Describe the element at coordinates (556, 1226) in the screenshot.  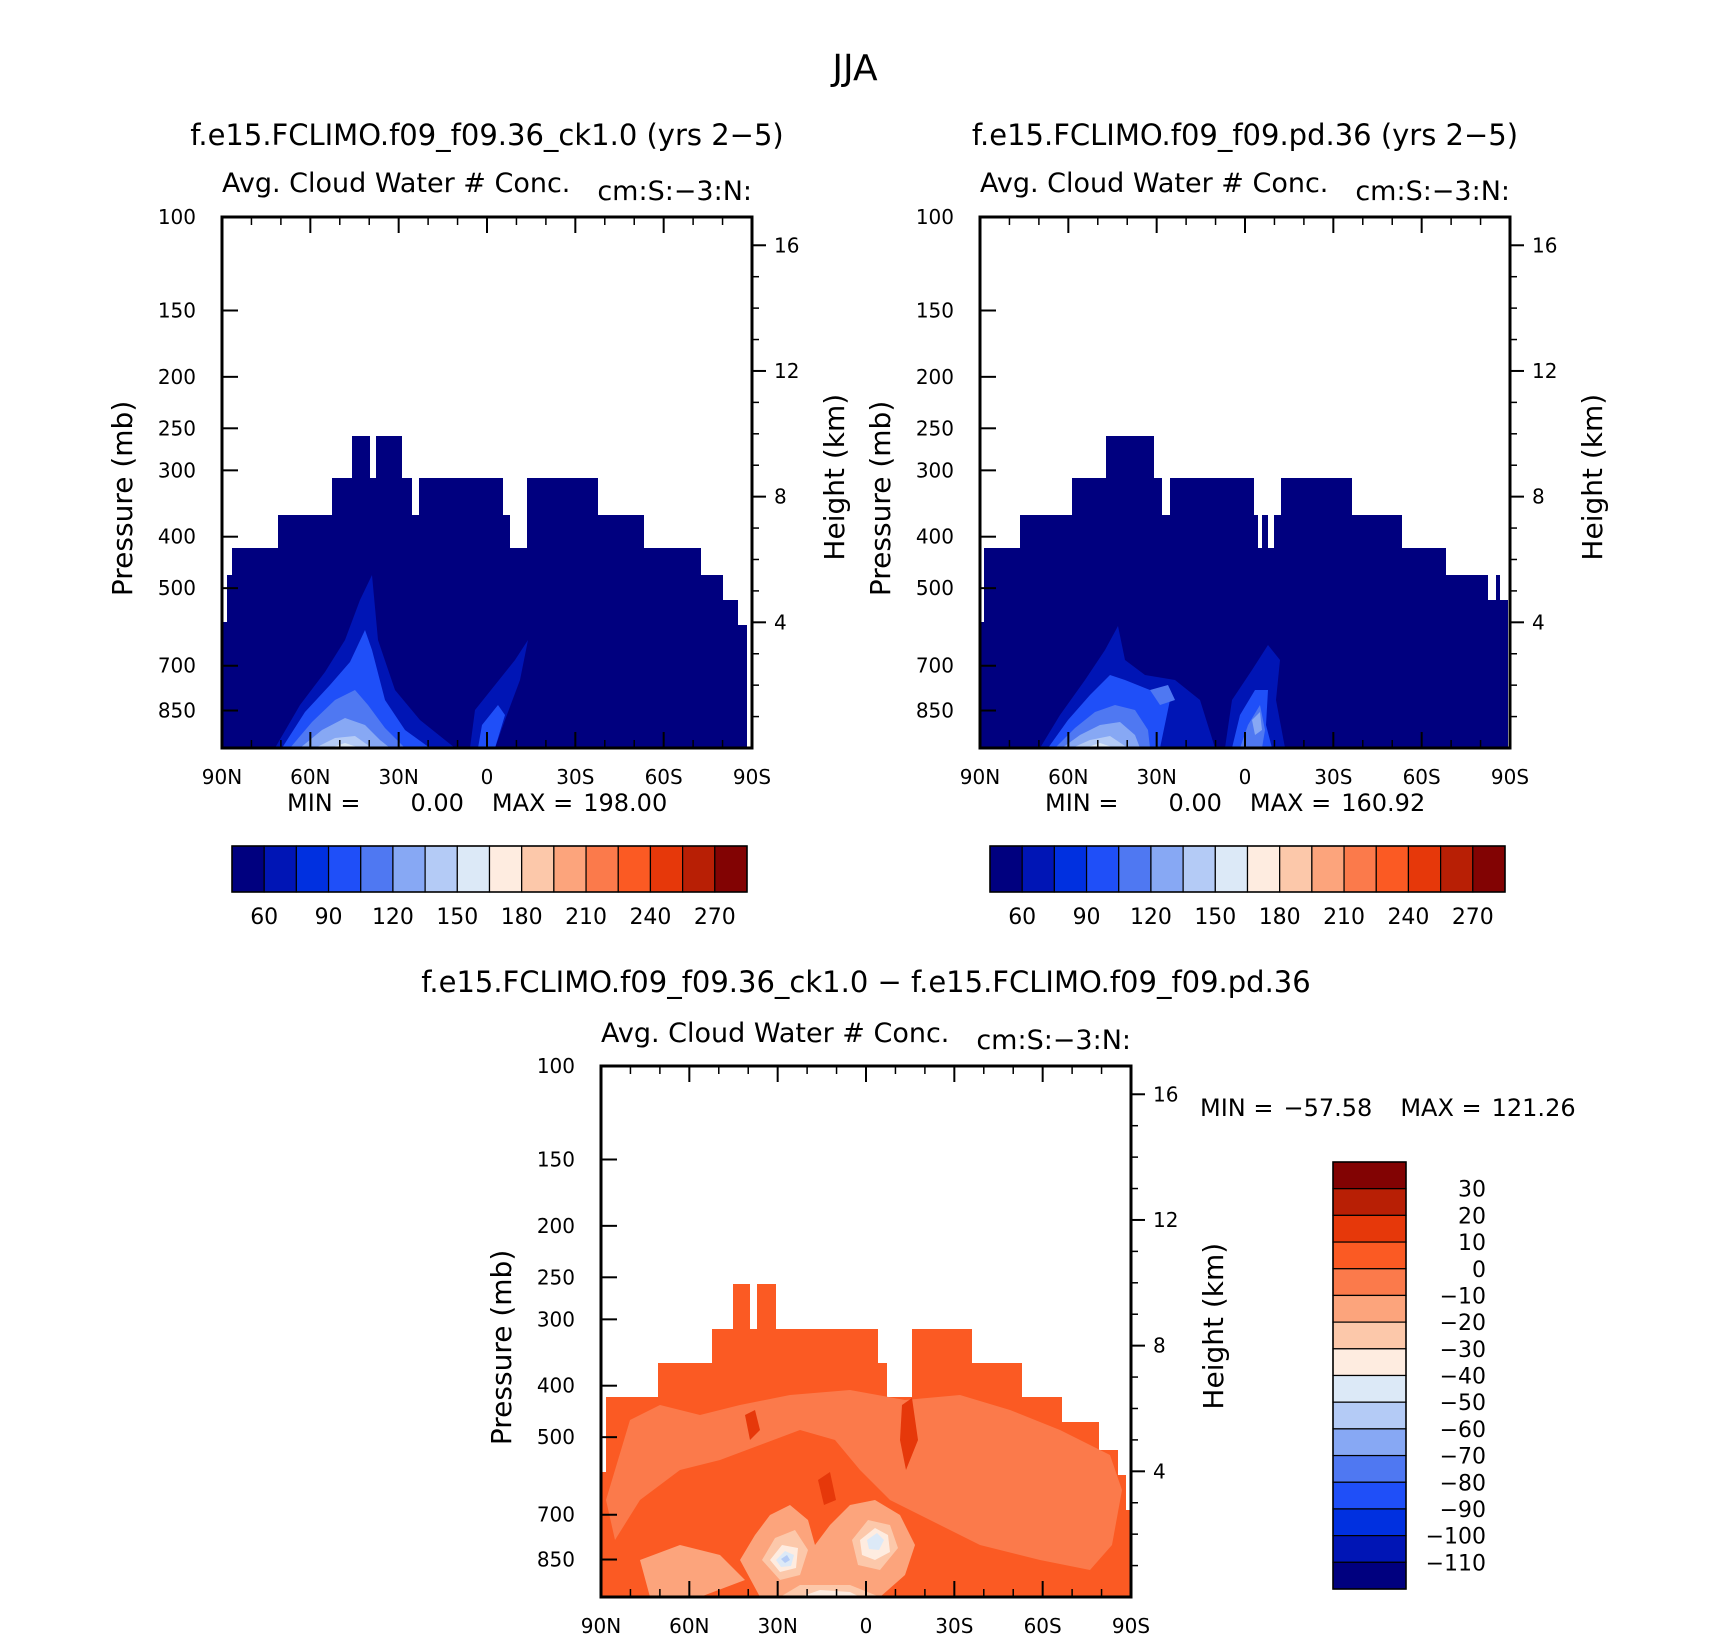
I see `panel-c-ytick-label: 200` at that location.